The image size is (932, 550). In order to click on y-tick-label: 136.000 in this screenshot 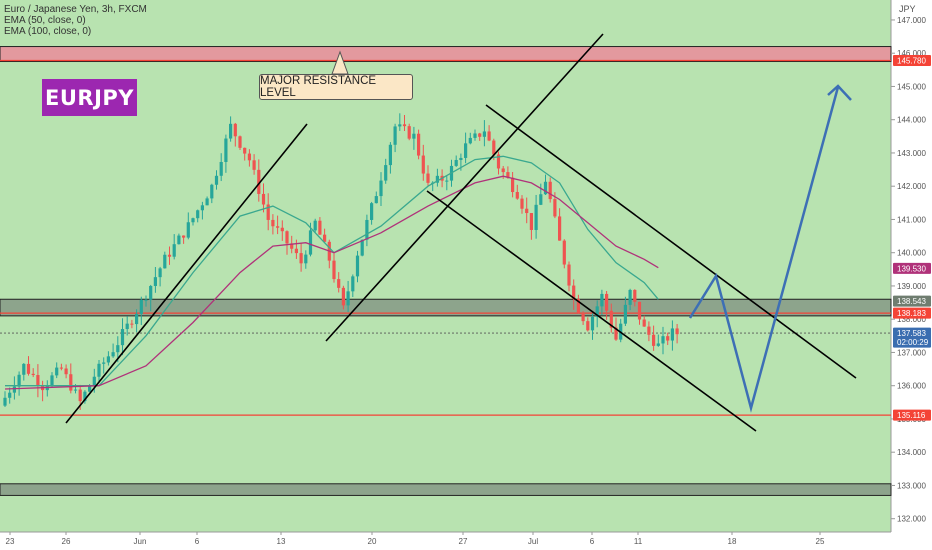, I will do `click(911, 386)`.